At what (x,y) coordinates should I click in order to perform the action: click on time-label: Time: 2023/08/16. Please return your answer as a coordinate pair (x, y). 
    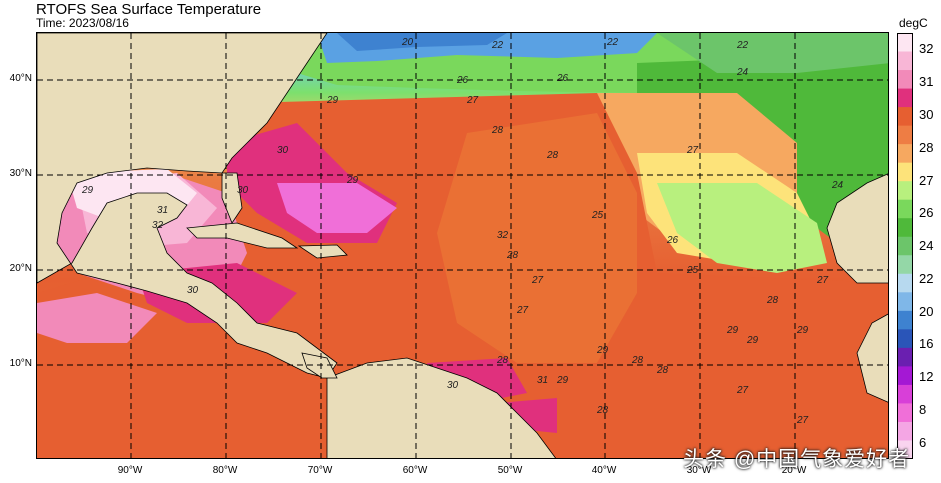
    Looking at the image, I should click on (82, 23).